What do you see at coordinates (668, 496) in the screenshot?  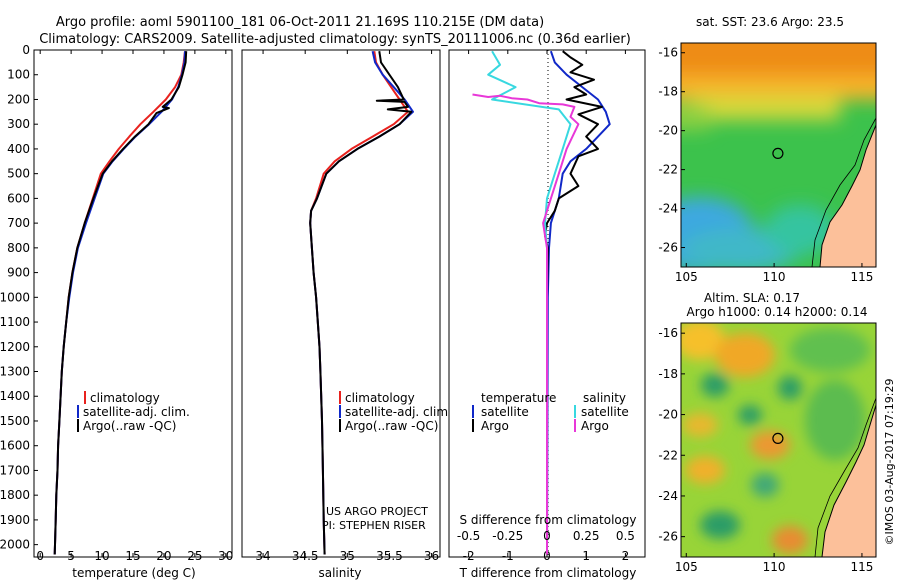 I see `lat-tick-label: -24` at bounding box center [668, 496].